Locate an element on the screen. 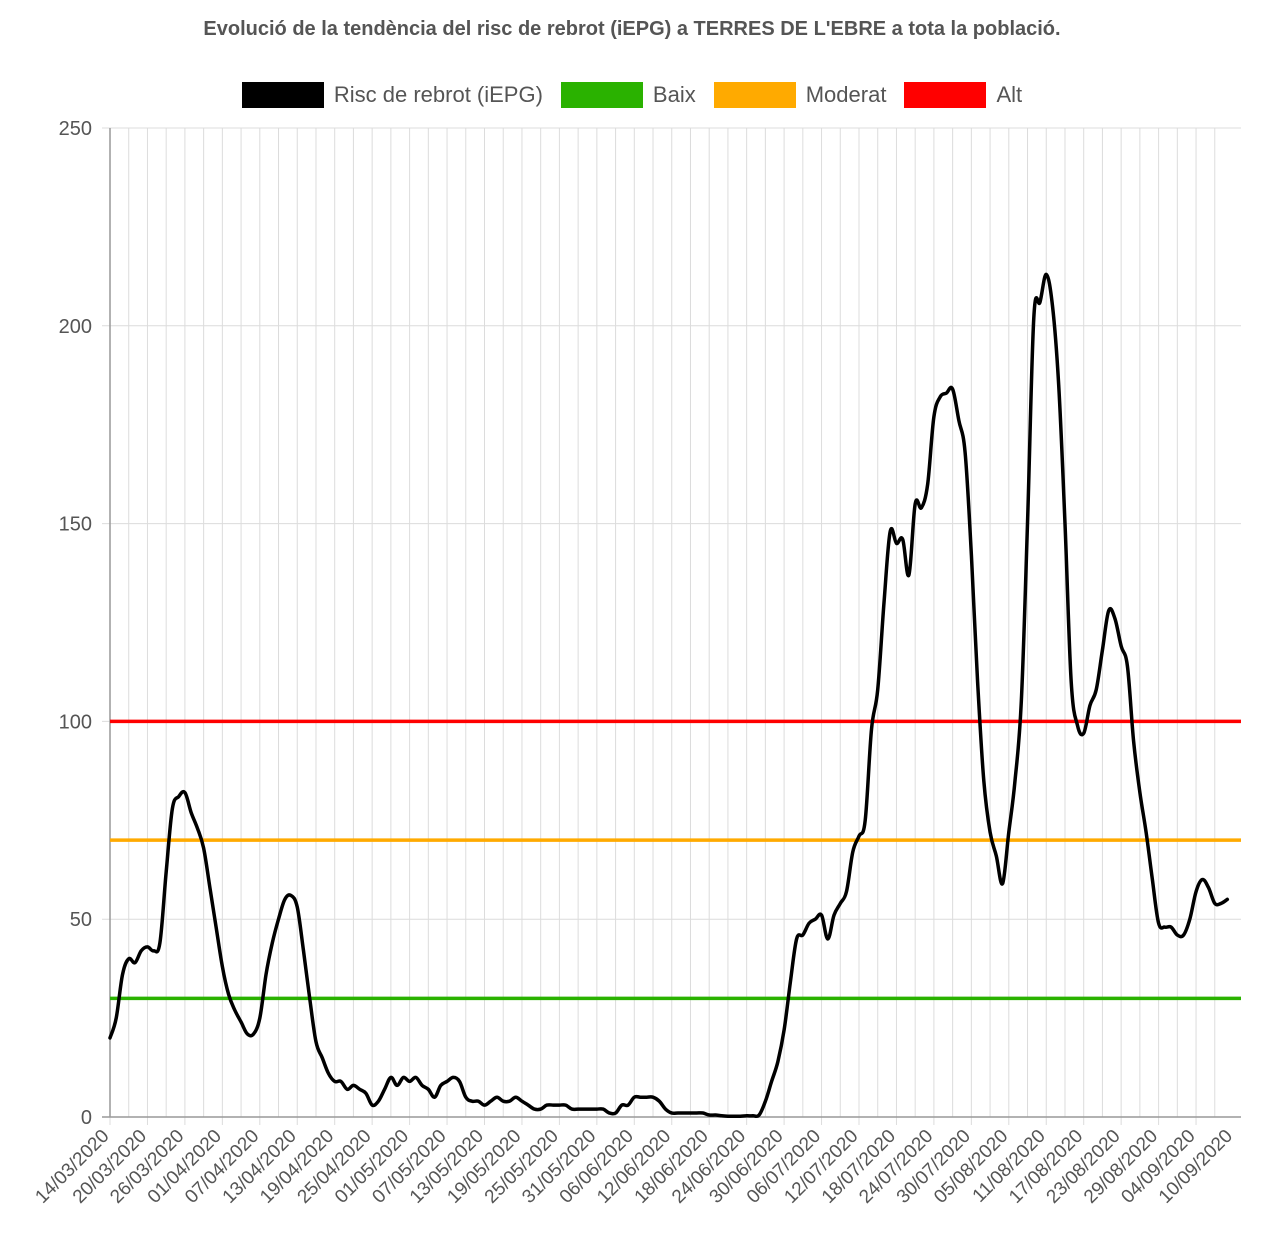 The width and height of the screenshot is (1264, 1250). legend-item-baix: Baix is located at coordinates (628, 95).